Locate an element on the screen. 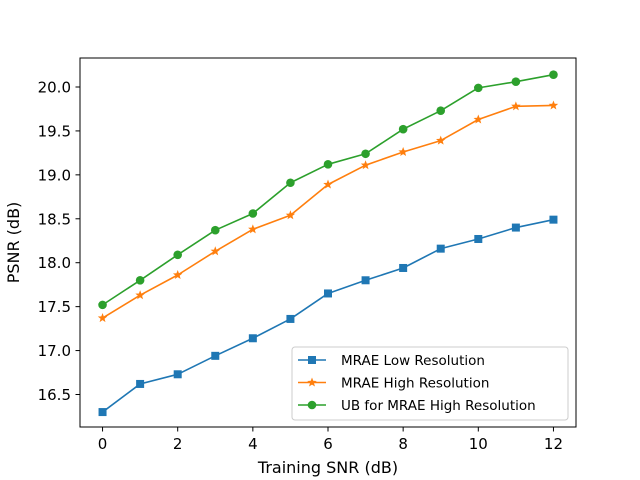  y-tick-label: 16.5 is located at coordinates (54, 395).